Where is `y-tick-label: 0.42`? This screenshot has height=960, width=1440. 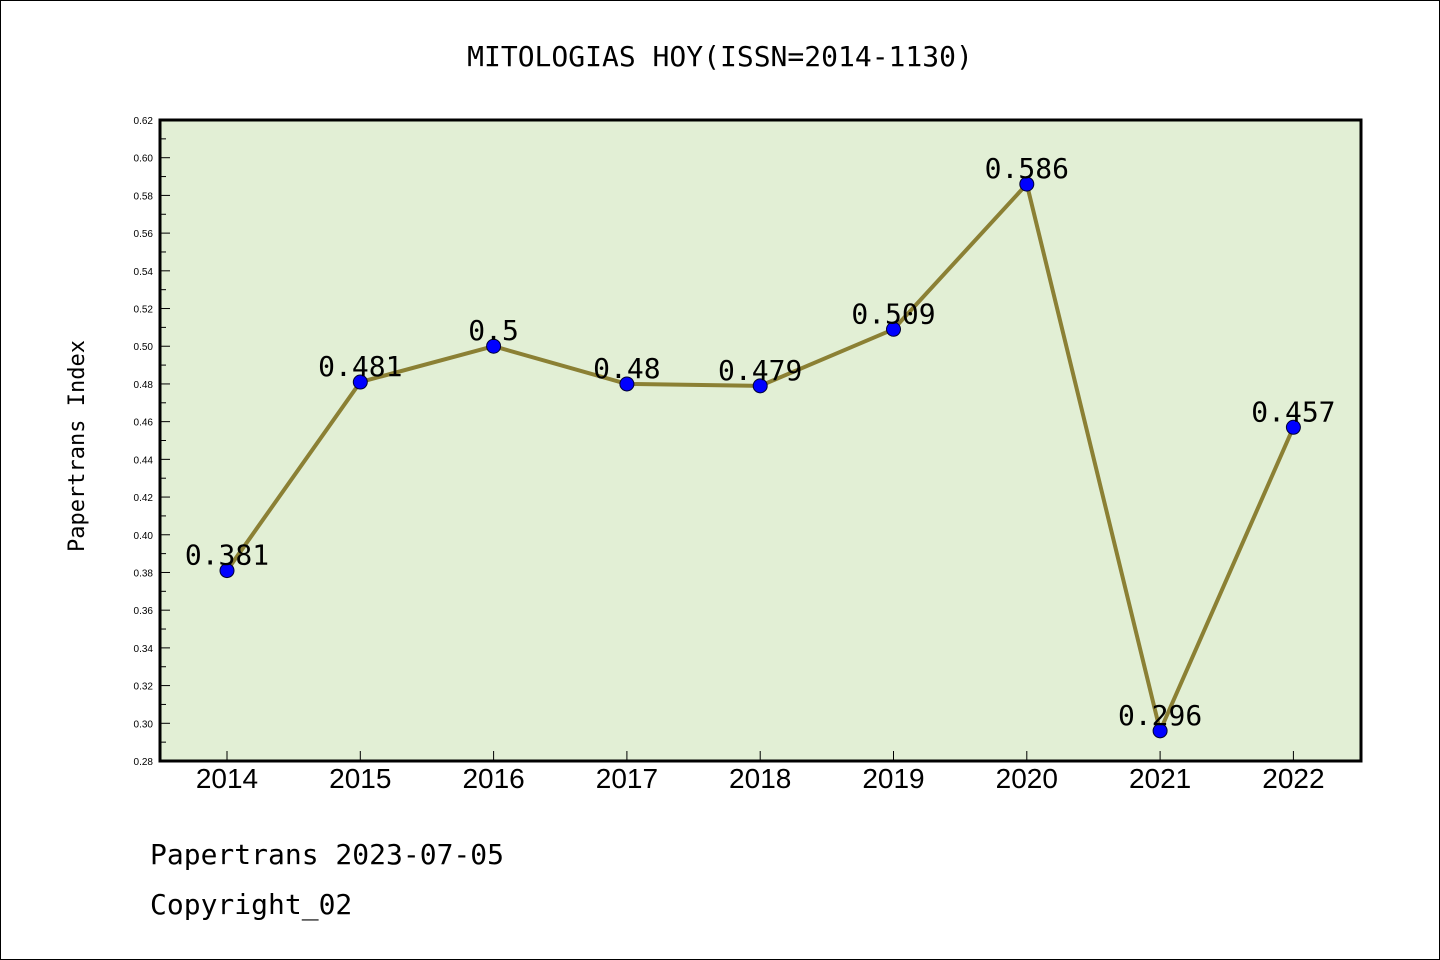 y-tick-label: 0.42 is located at coordinates (144, 498).